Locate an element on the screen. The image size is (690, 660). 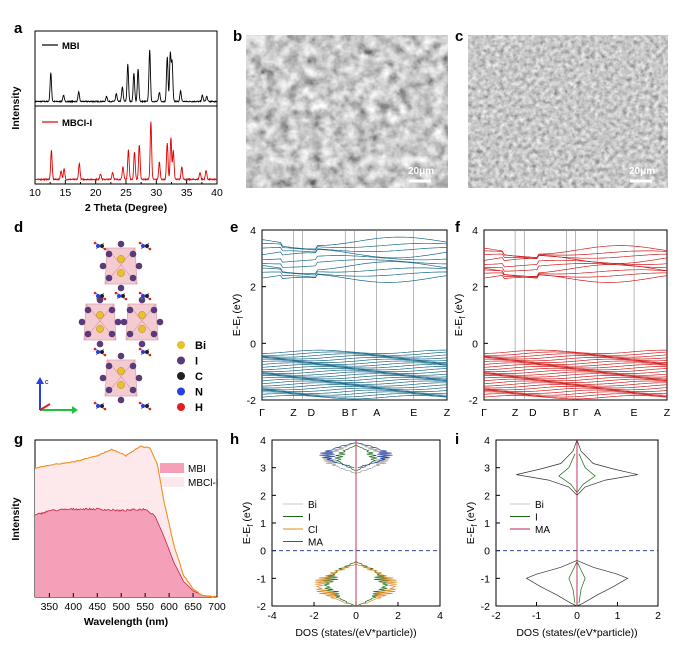
y-tick-label: -1 is located at coordinates (261, 579).